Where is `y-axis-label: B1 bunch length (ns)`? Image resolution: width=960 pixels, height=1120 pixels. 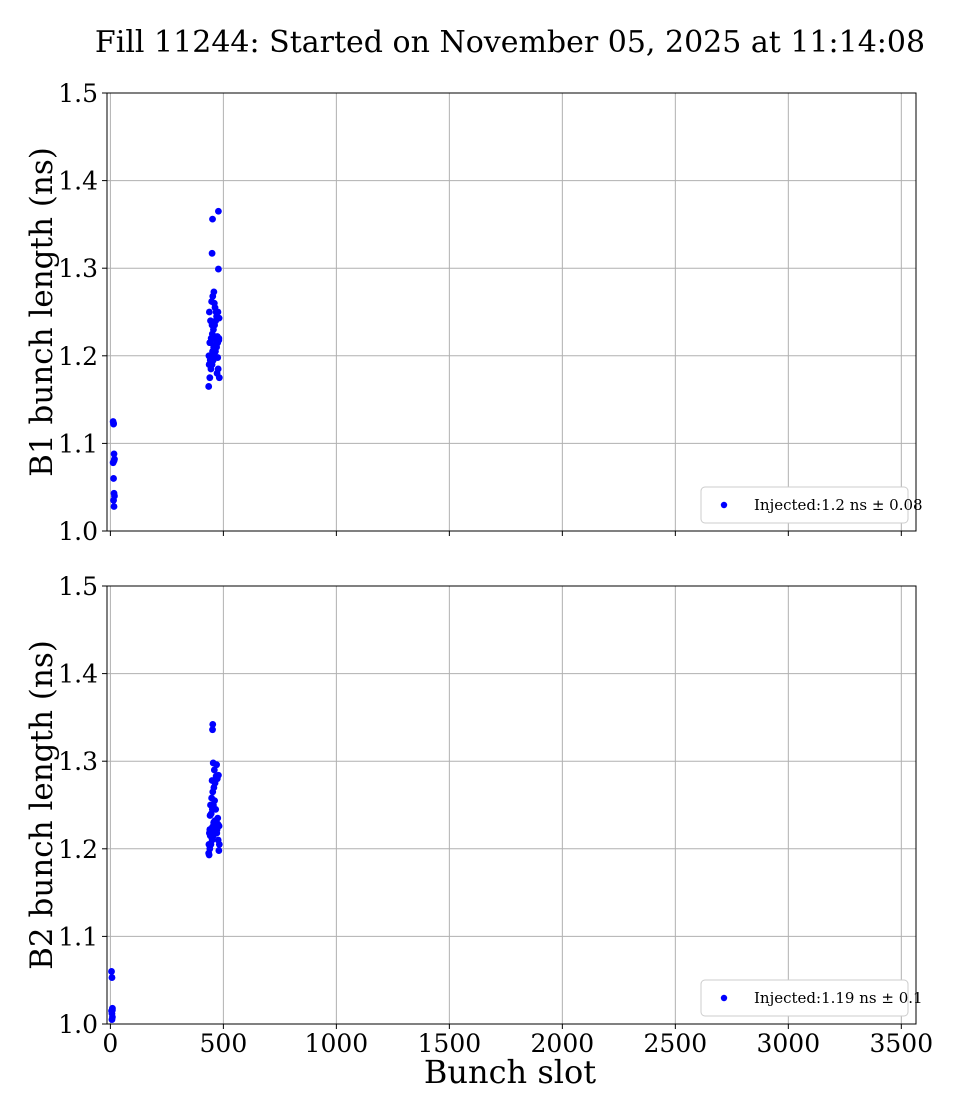 y-axis-label: B1 bunch length (ns) is located at coordinates (42, 312).